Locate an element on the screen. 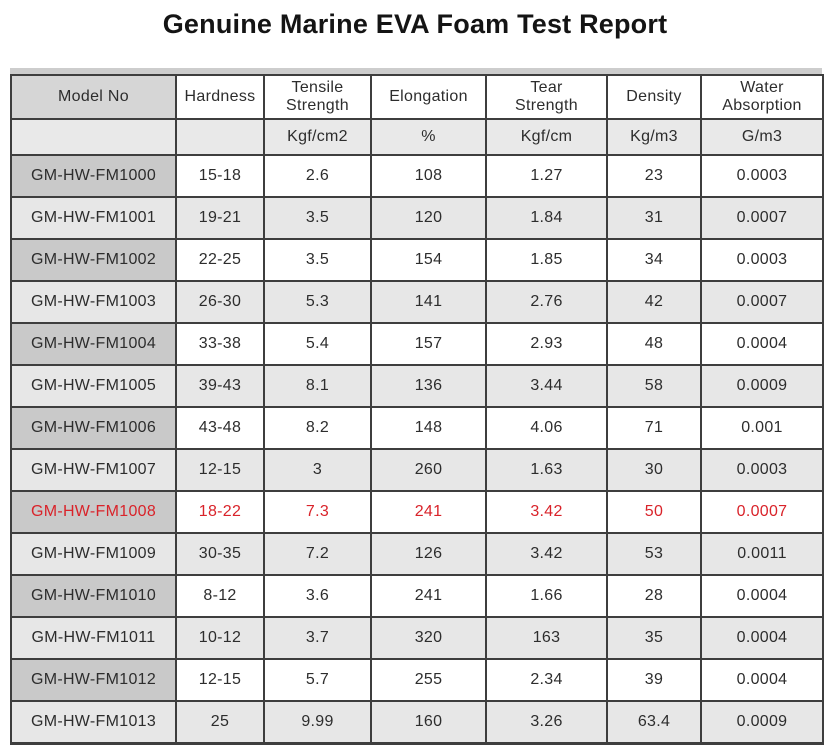 Image resolution: width=830 pixels, height=747 pixels. cell-hardness: 43-48 is located at coordinates (220, 428).